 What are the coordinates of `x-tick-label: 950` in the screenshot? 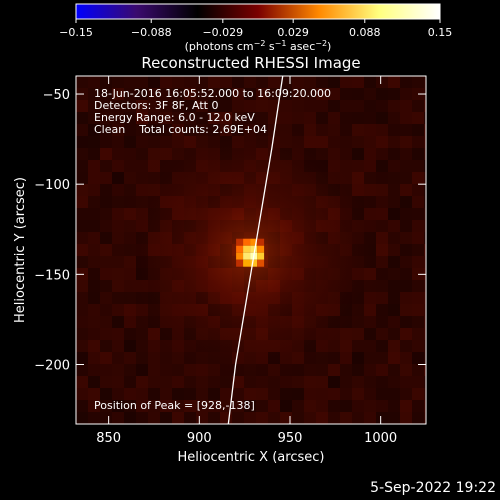 It's located at (290, 438).